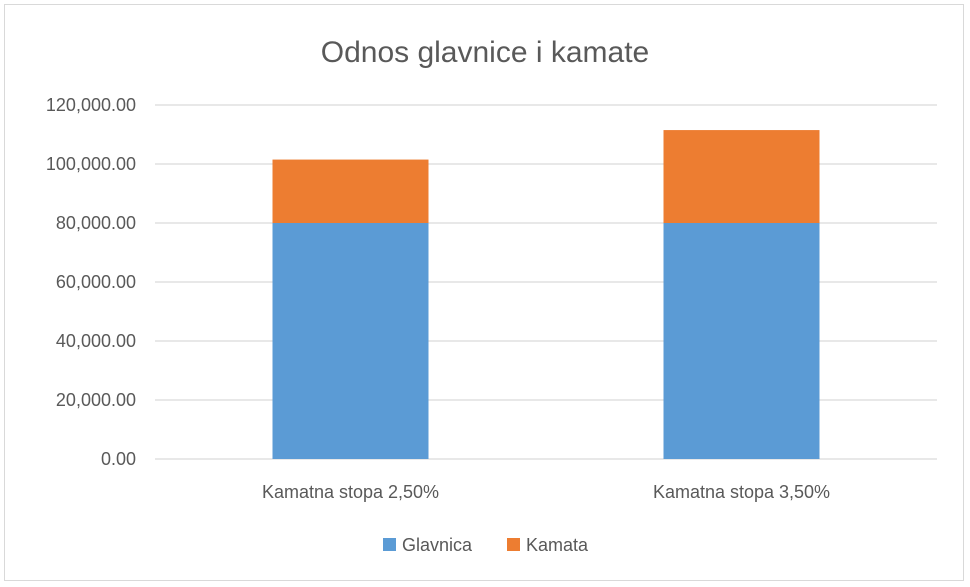 This screenshot has width=970, height=587. What do you see at coordinates (91, 164) in the screenshot?
I see `y-tick-label: 100,000.00` at bounding box center [91, 164].